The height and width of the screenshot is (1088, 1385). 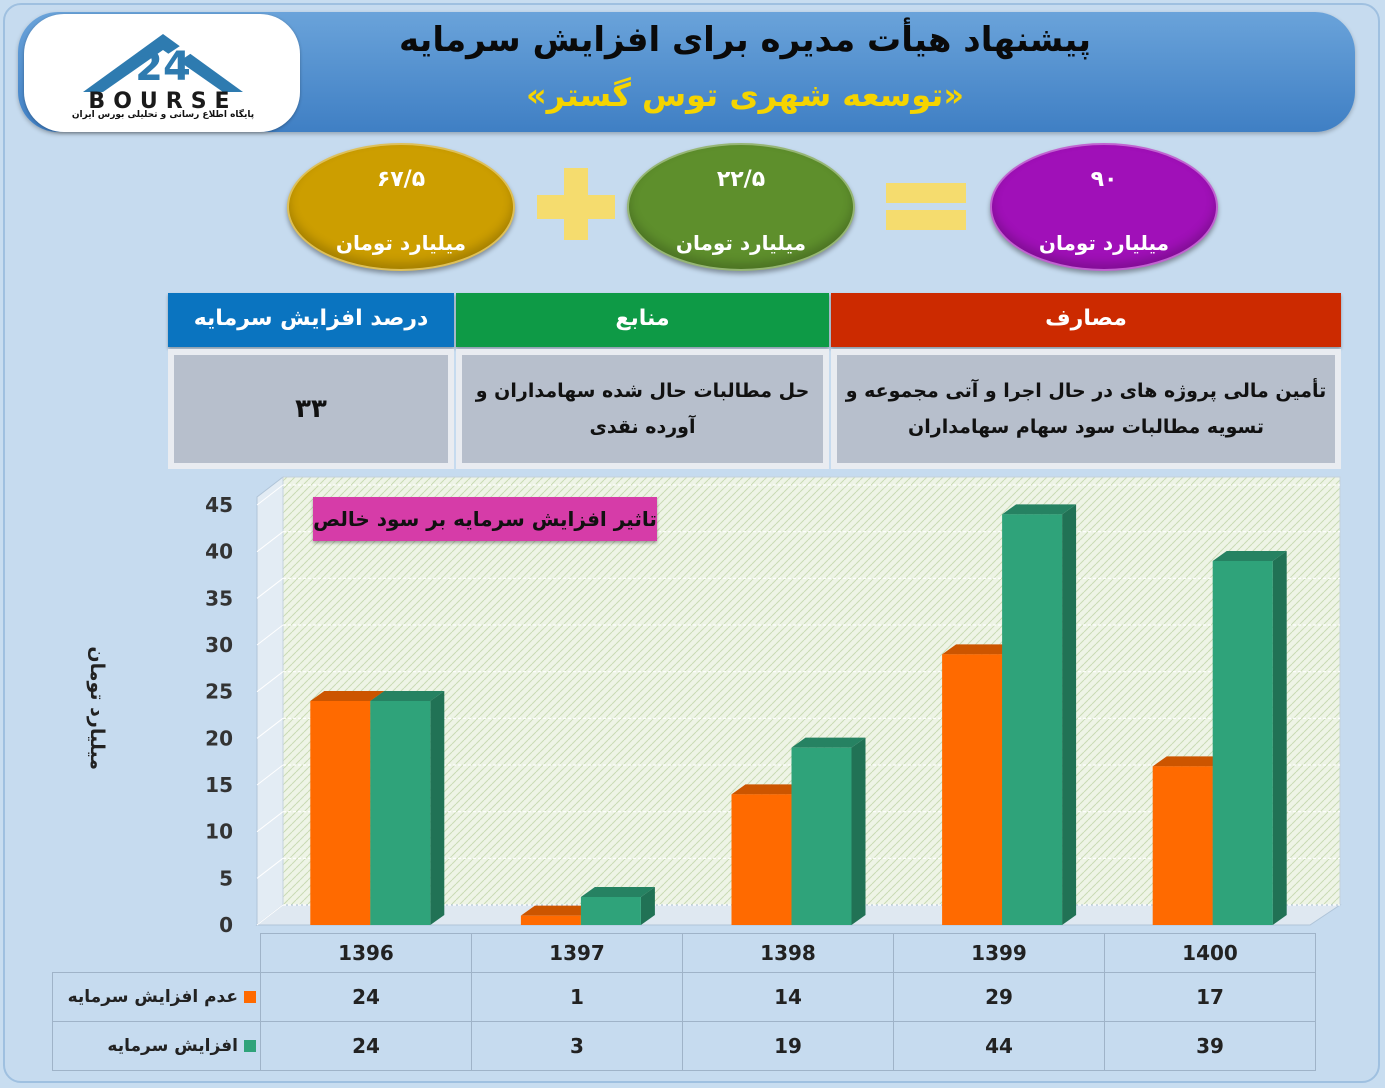 I want to click on table-cell: 3, so click(x=577, y=1046).